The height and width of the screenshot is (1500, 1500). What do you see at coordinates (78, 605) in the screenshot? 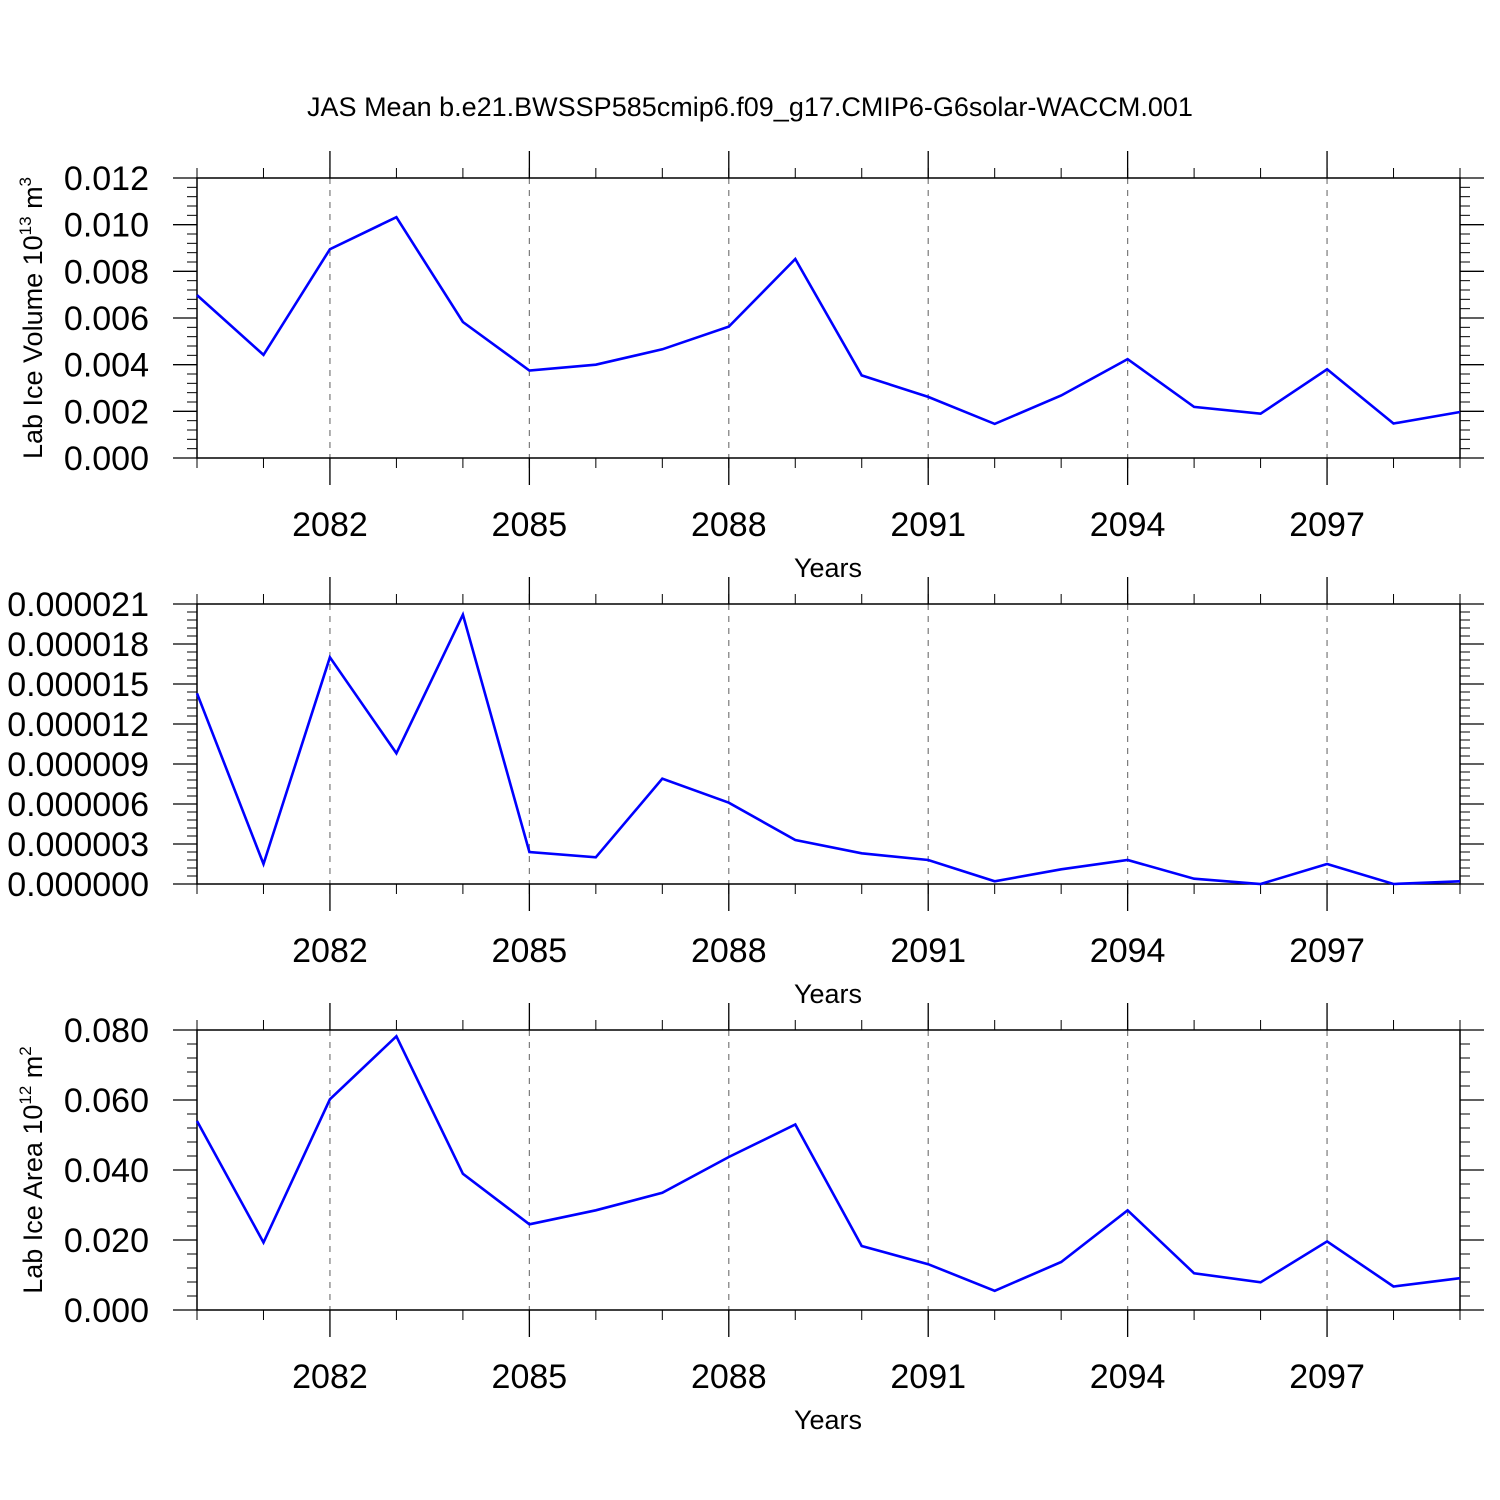
I see `panel-1-y-tick-label-7: 0.000021` at bounding box center [78, 605].